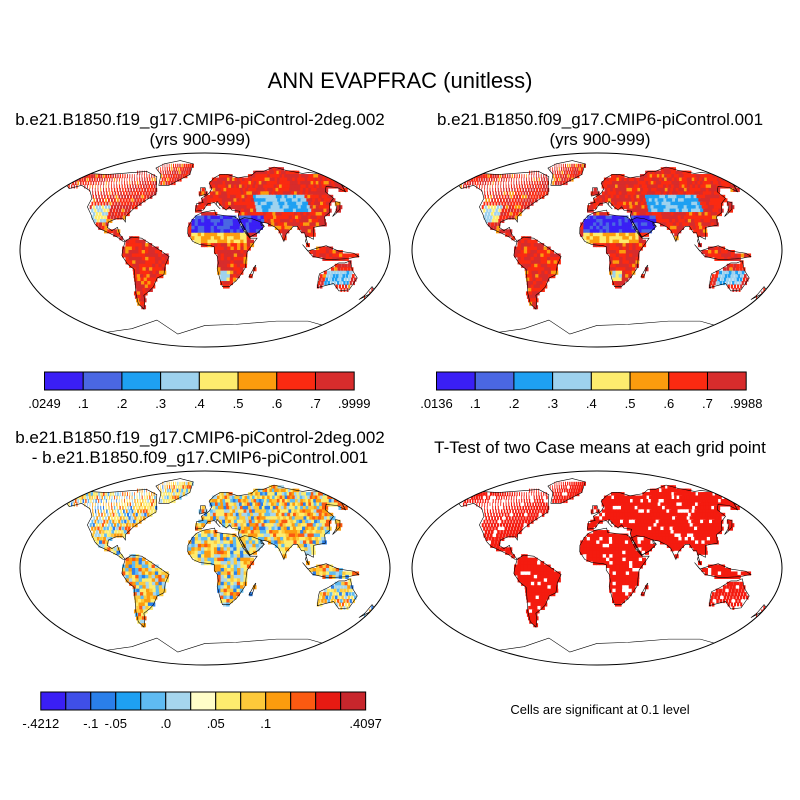 The width and height of the screenshot is (800, 800). I want to click on colorbar-case1-label: .2, so click(122, 403).